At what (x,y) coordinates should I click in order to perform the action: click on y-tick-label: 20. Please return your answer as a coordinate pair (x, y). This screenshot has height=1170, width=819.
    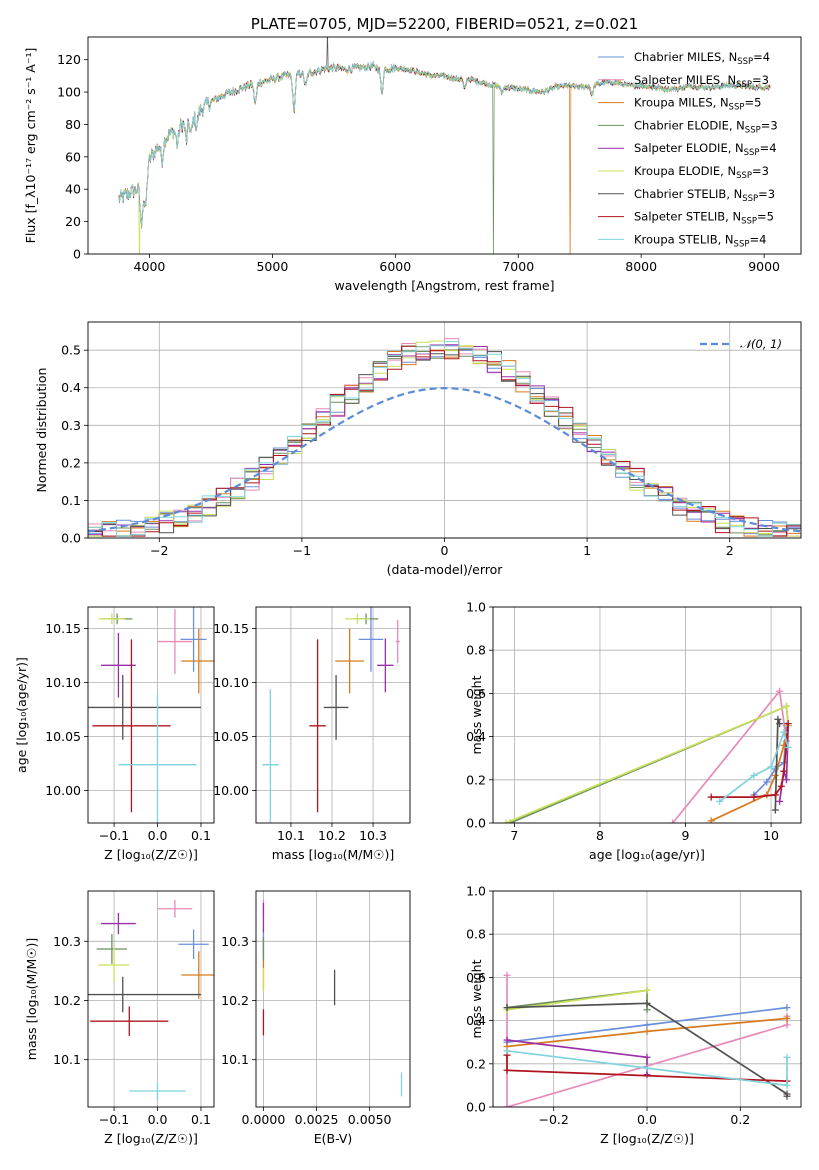
    Looking at the image, I should click on (73, 221).